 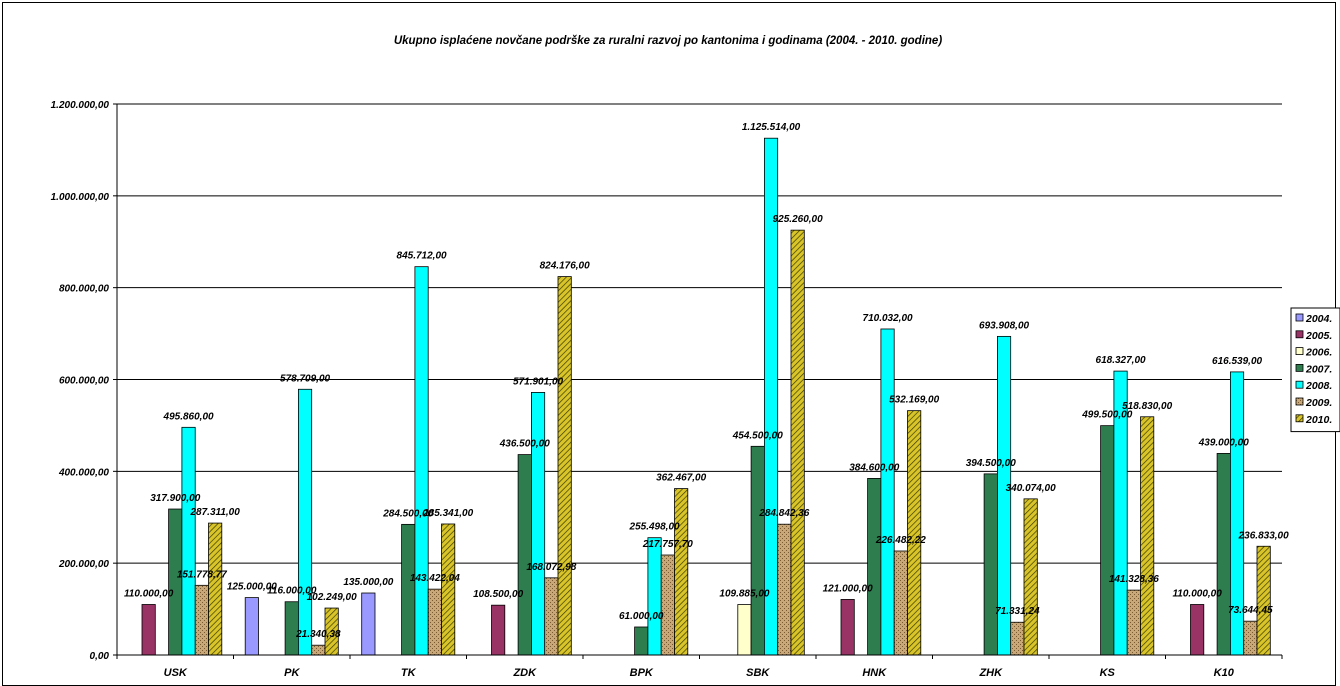 What do you see at coordinates (80, 197) in the screenshot?
I see `y-tick-label: 1.000.000,00` at bounding box center [80, 197].